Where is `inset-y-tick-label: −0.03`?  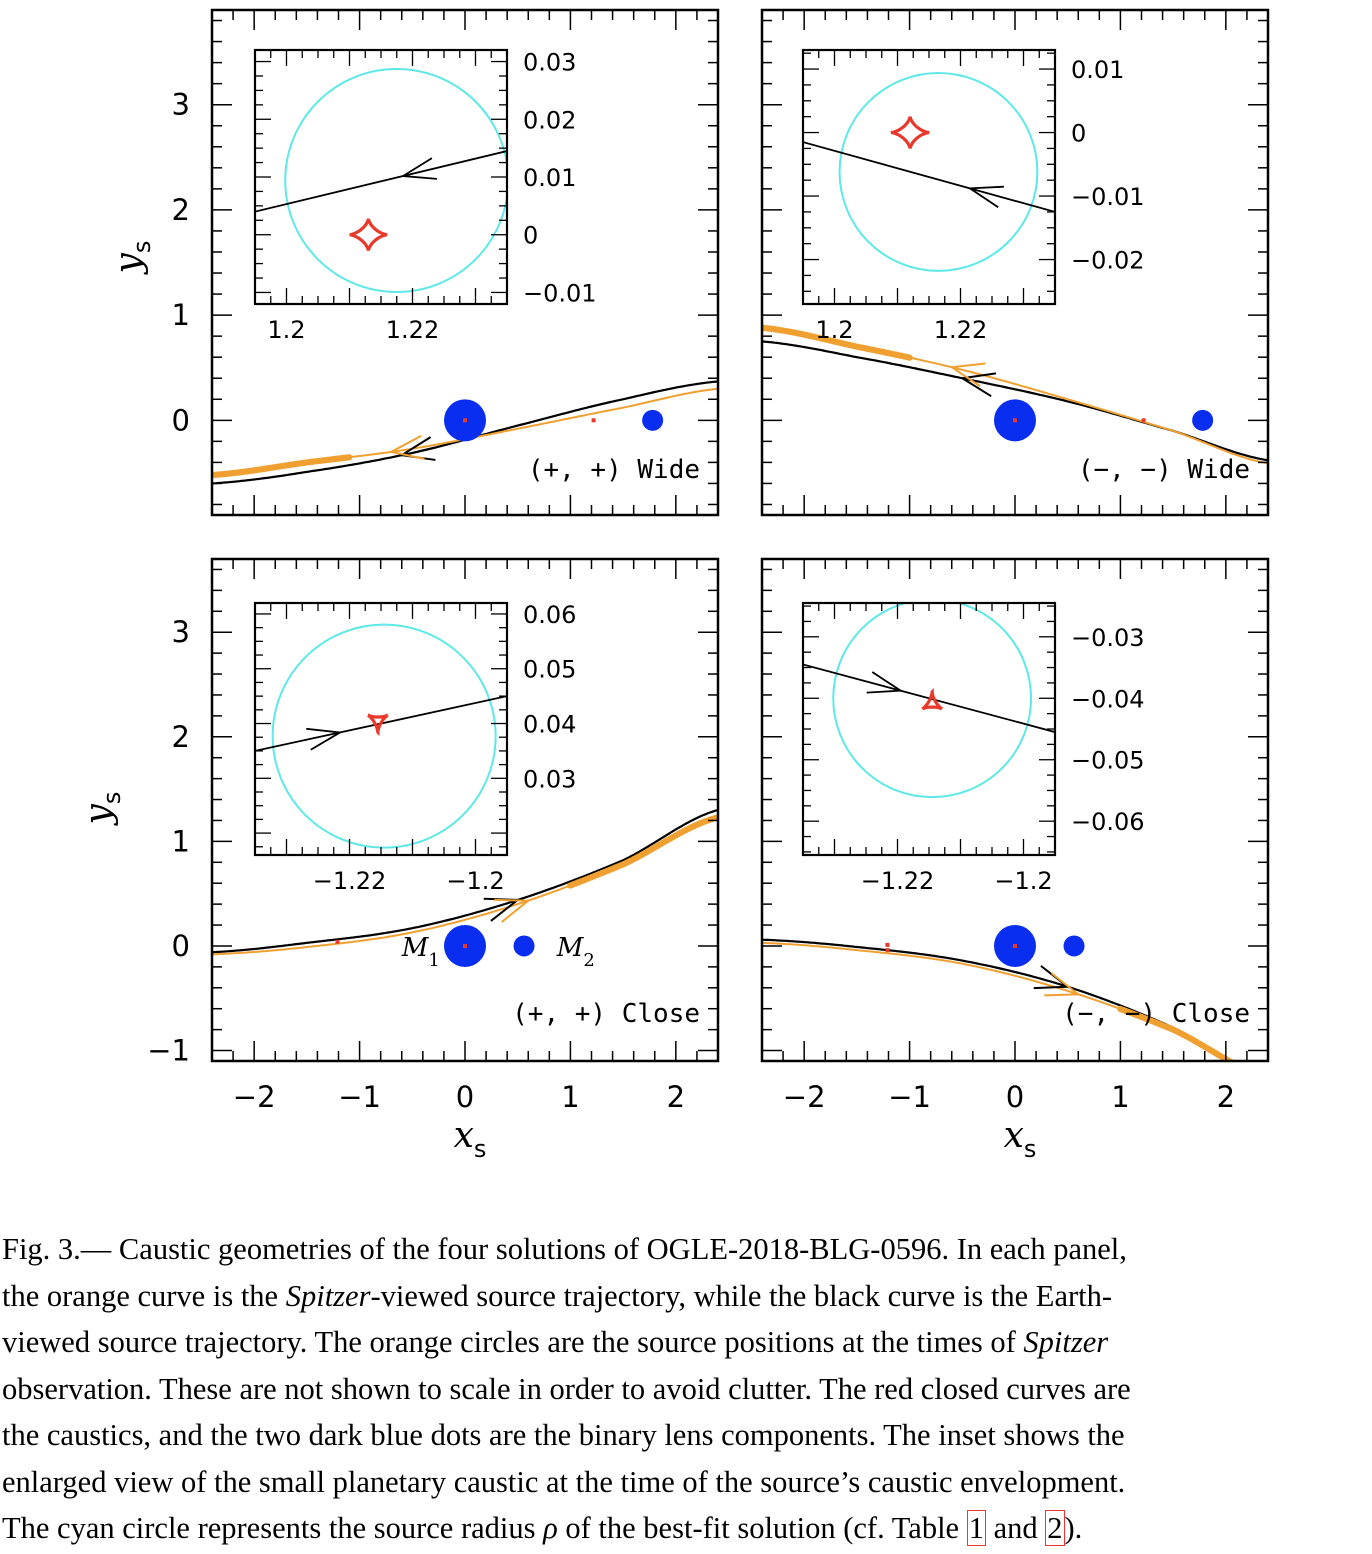 inset-y-tick-label: −0.03 is located at coordinates (1108, 638).